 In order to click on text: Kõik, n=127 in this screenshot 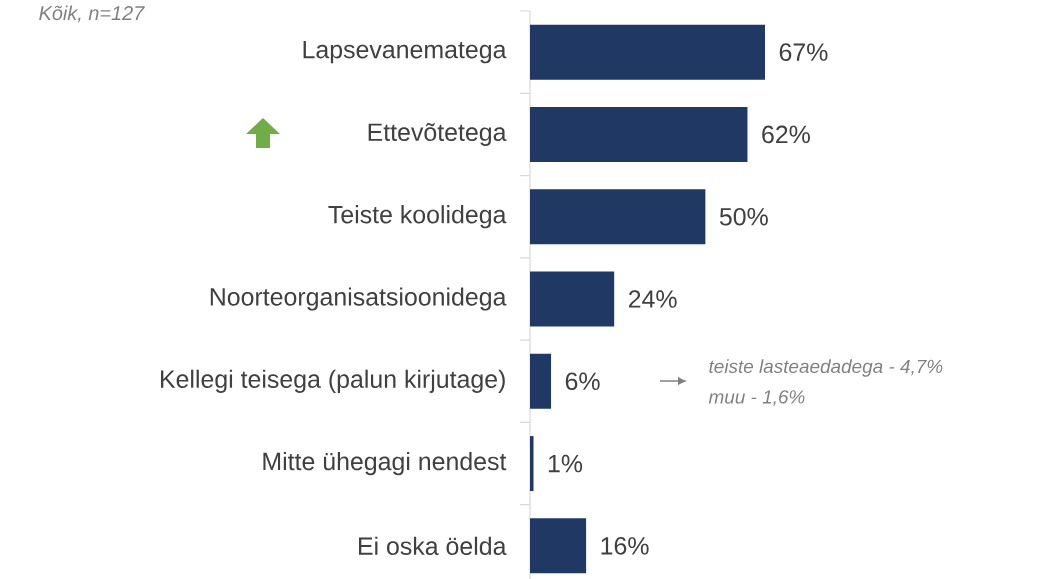, I will do `click(92, 14)`.